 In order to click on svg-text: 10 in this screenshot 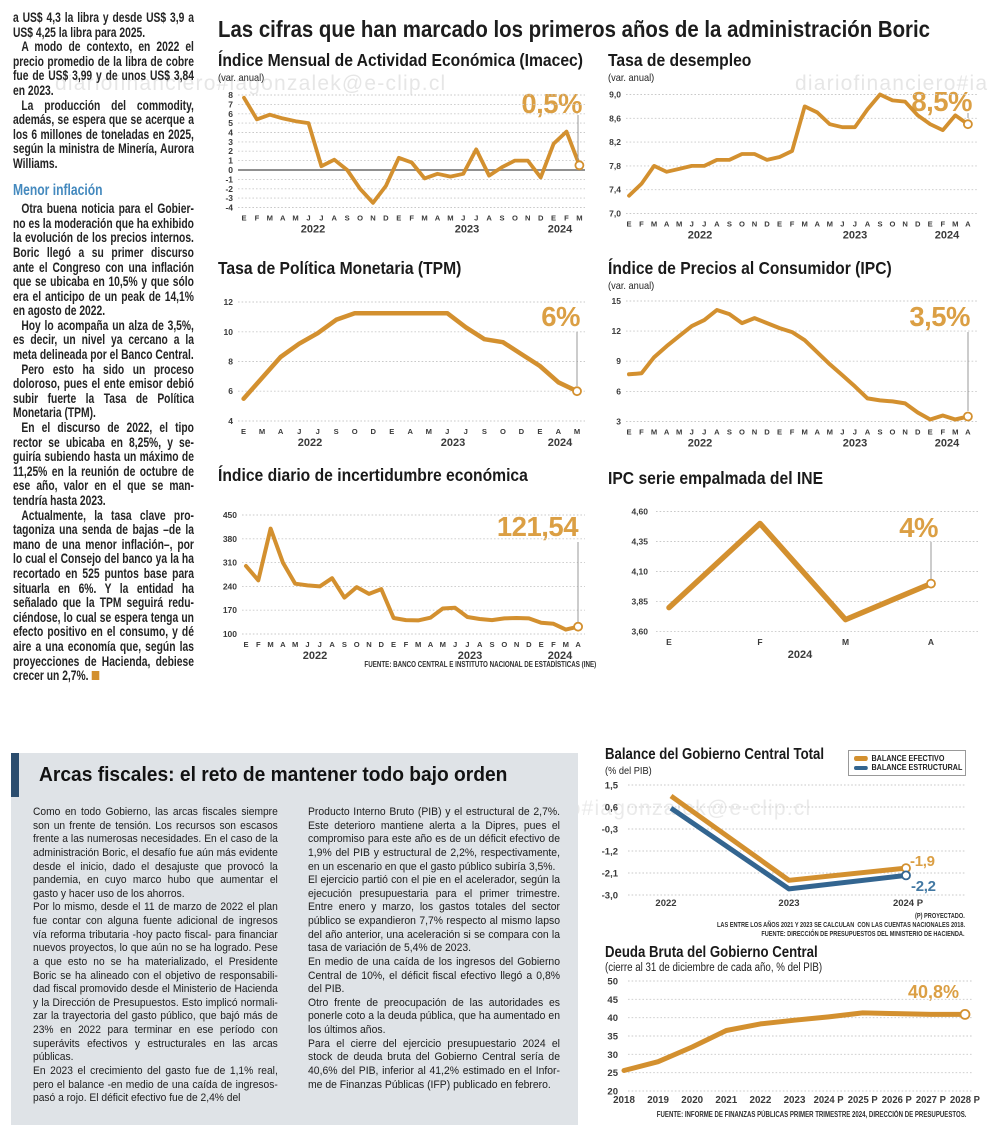, I will do `click(229, 332)`.